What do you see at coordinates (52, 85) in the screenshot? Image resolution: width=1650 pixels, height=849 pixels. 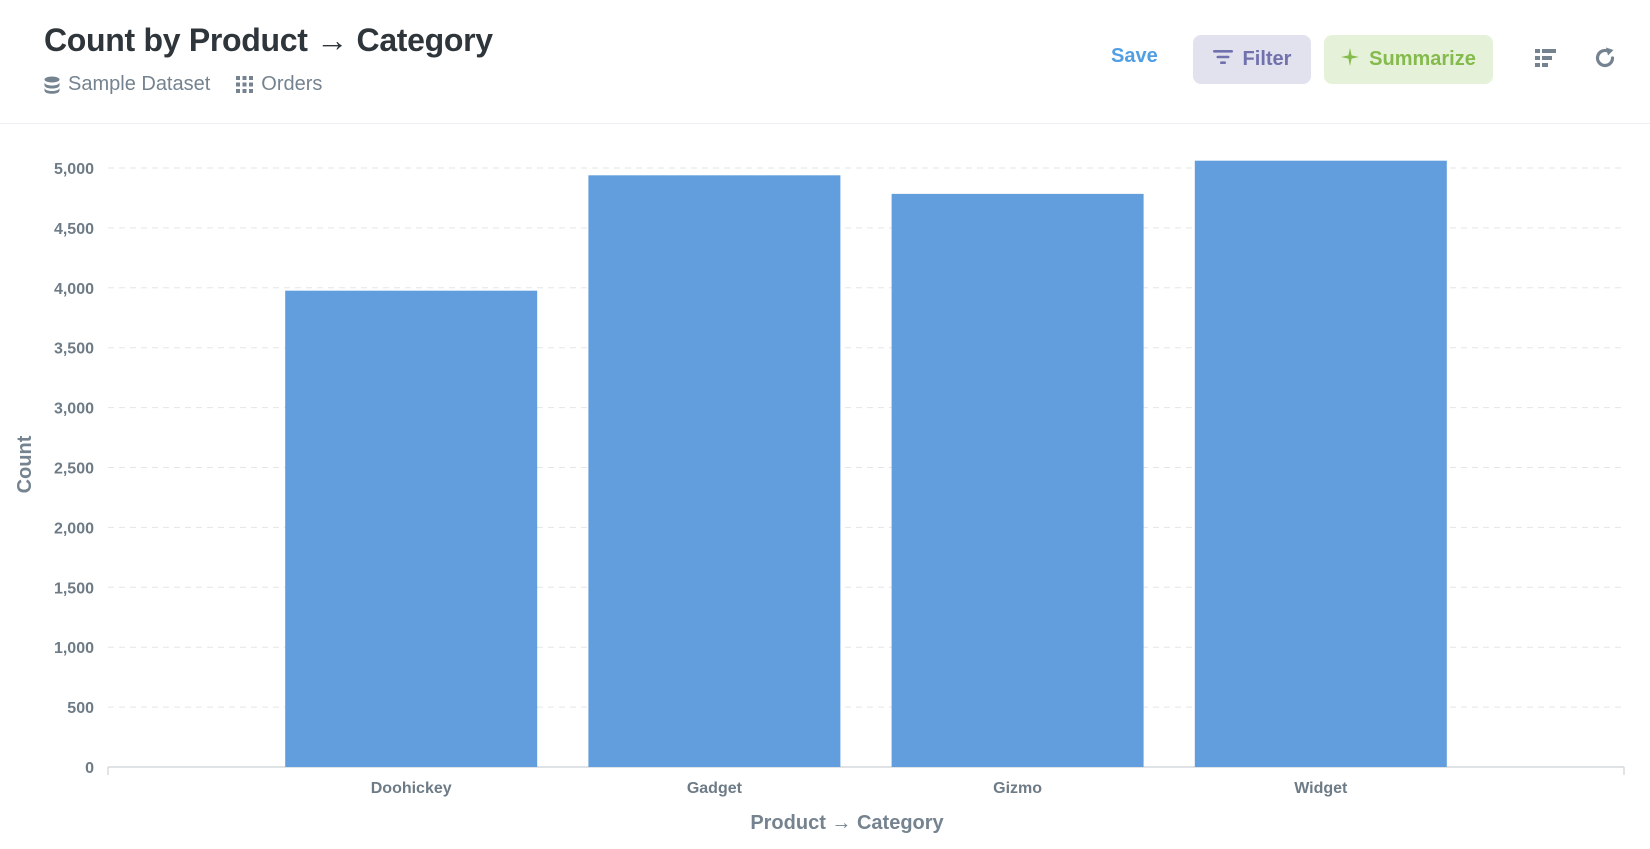 I see `database-icon` at bounding box center [52, 85].